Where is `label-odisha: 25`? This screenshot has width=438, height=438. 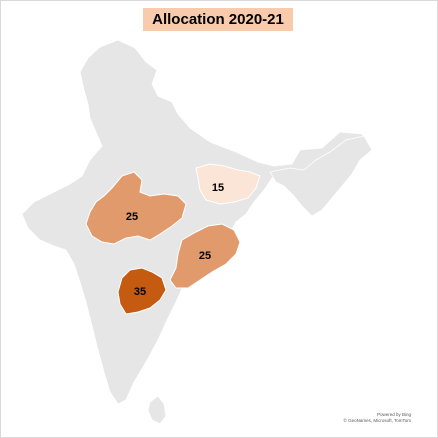
label-odisha: 25 is located at coordinates (205, 256).